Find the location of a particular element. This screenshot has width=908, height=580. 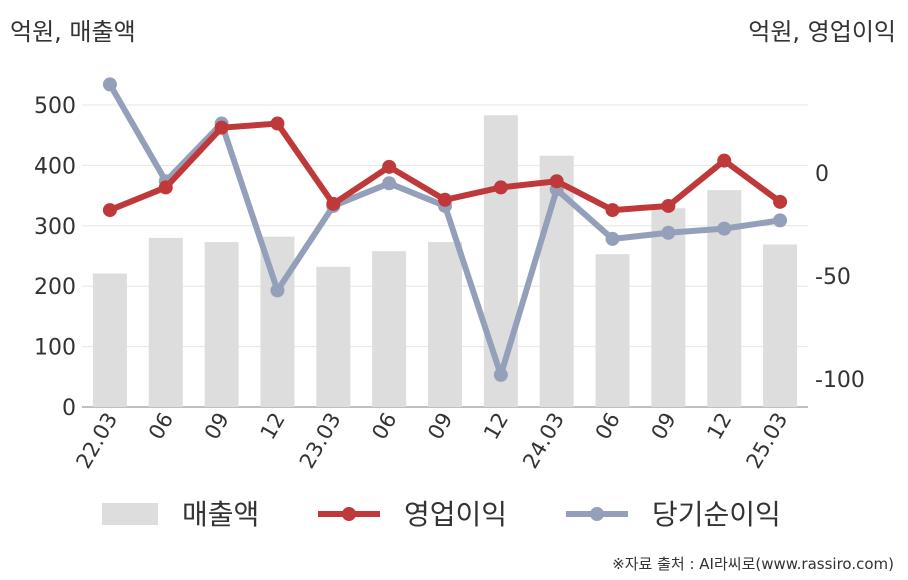

right-tick-label: -100 is located at coordinates (840, 380).